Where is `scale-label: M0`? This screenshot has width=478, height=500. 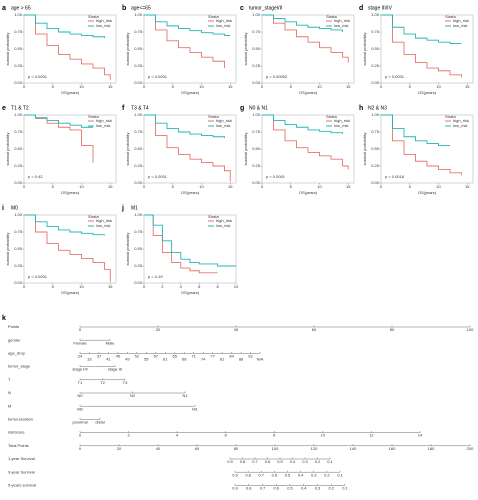
scale-label: M0 is located at coordinates (80, 408).